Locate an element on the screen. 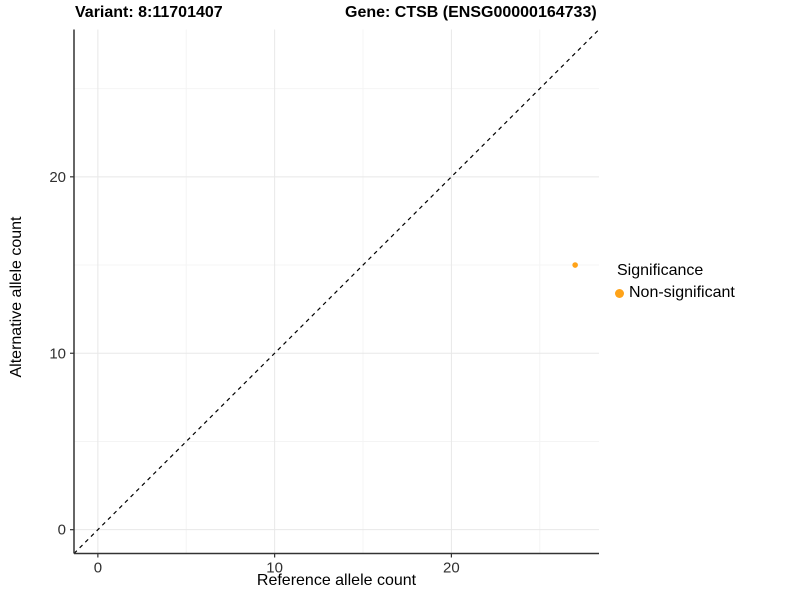 This screenshot has width=800, height=600. y-tick-label: 0 is located at coordinates (62, 530).